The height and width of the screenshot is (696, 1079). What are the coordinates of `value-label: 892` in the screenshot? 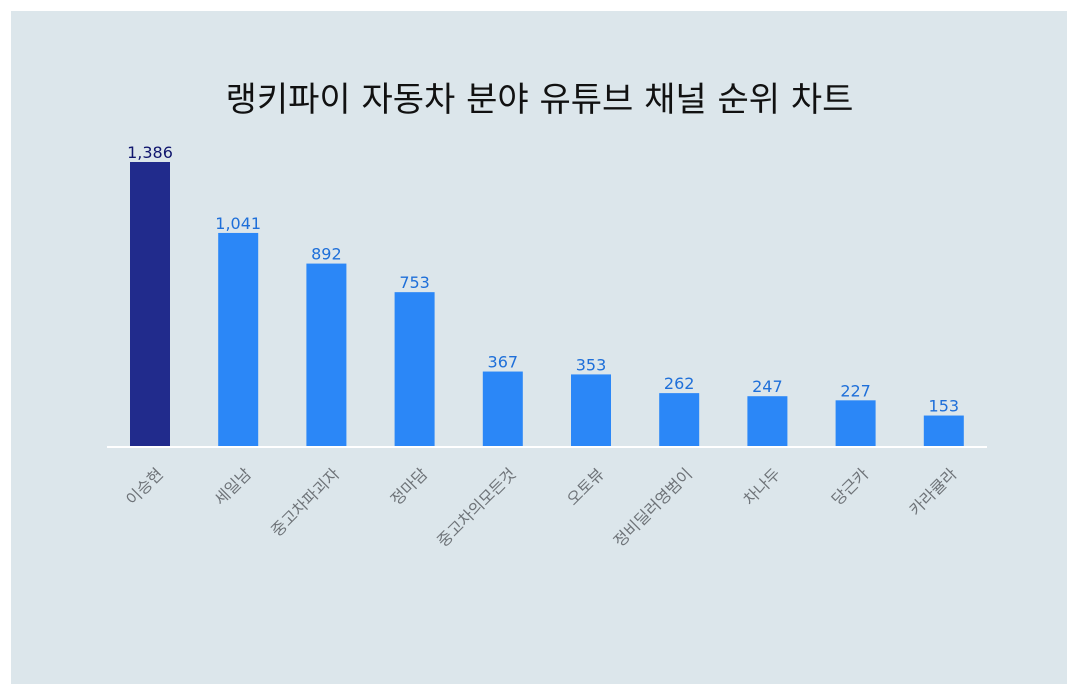 It's located at (326, 254).